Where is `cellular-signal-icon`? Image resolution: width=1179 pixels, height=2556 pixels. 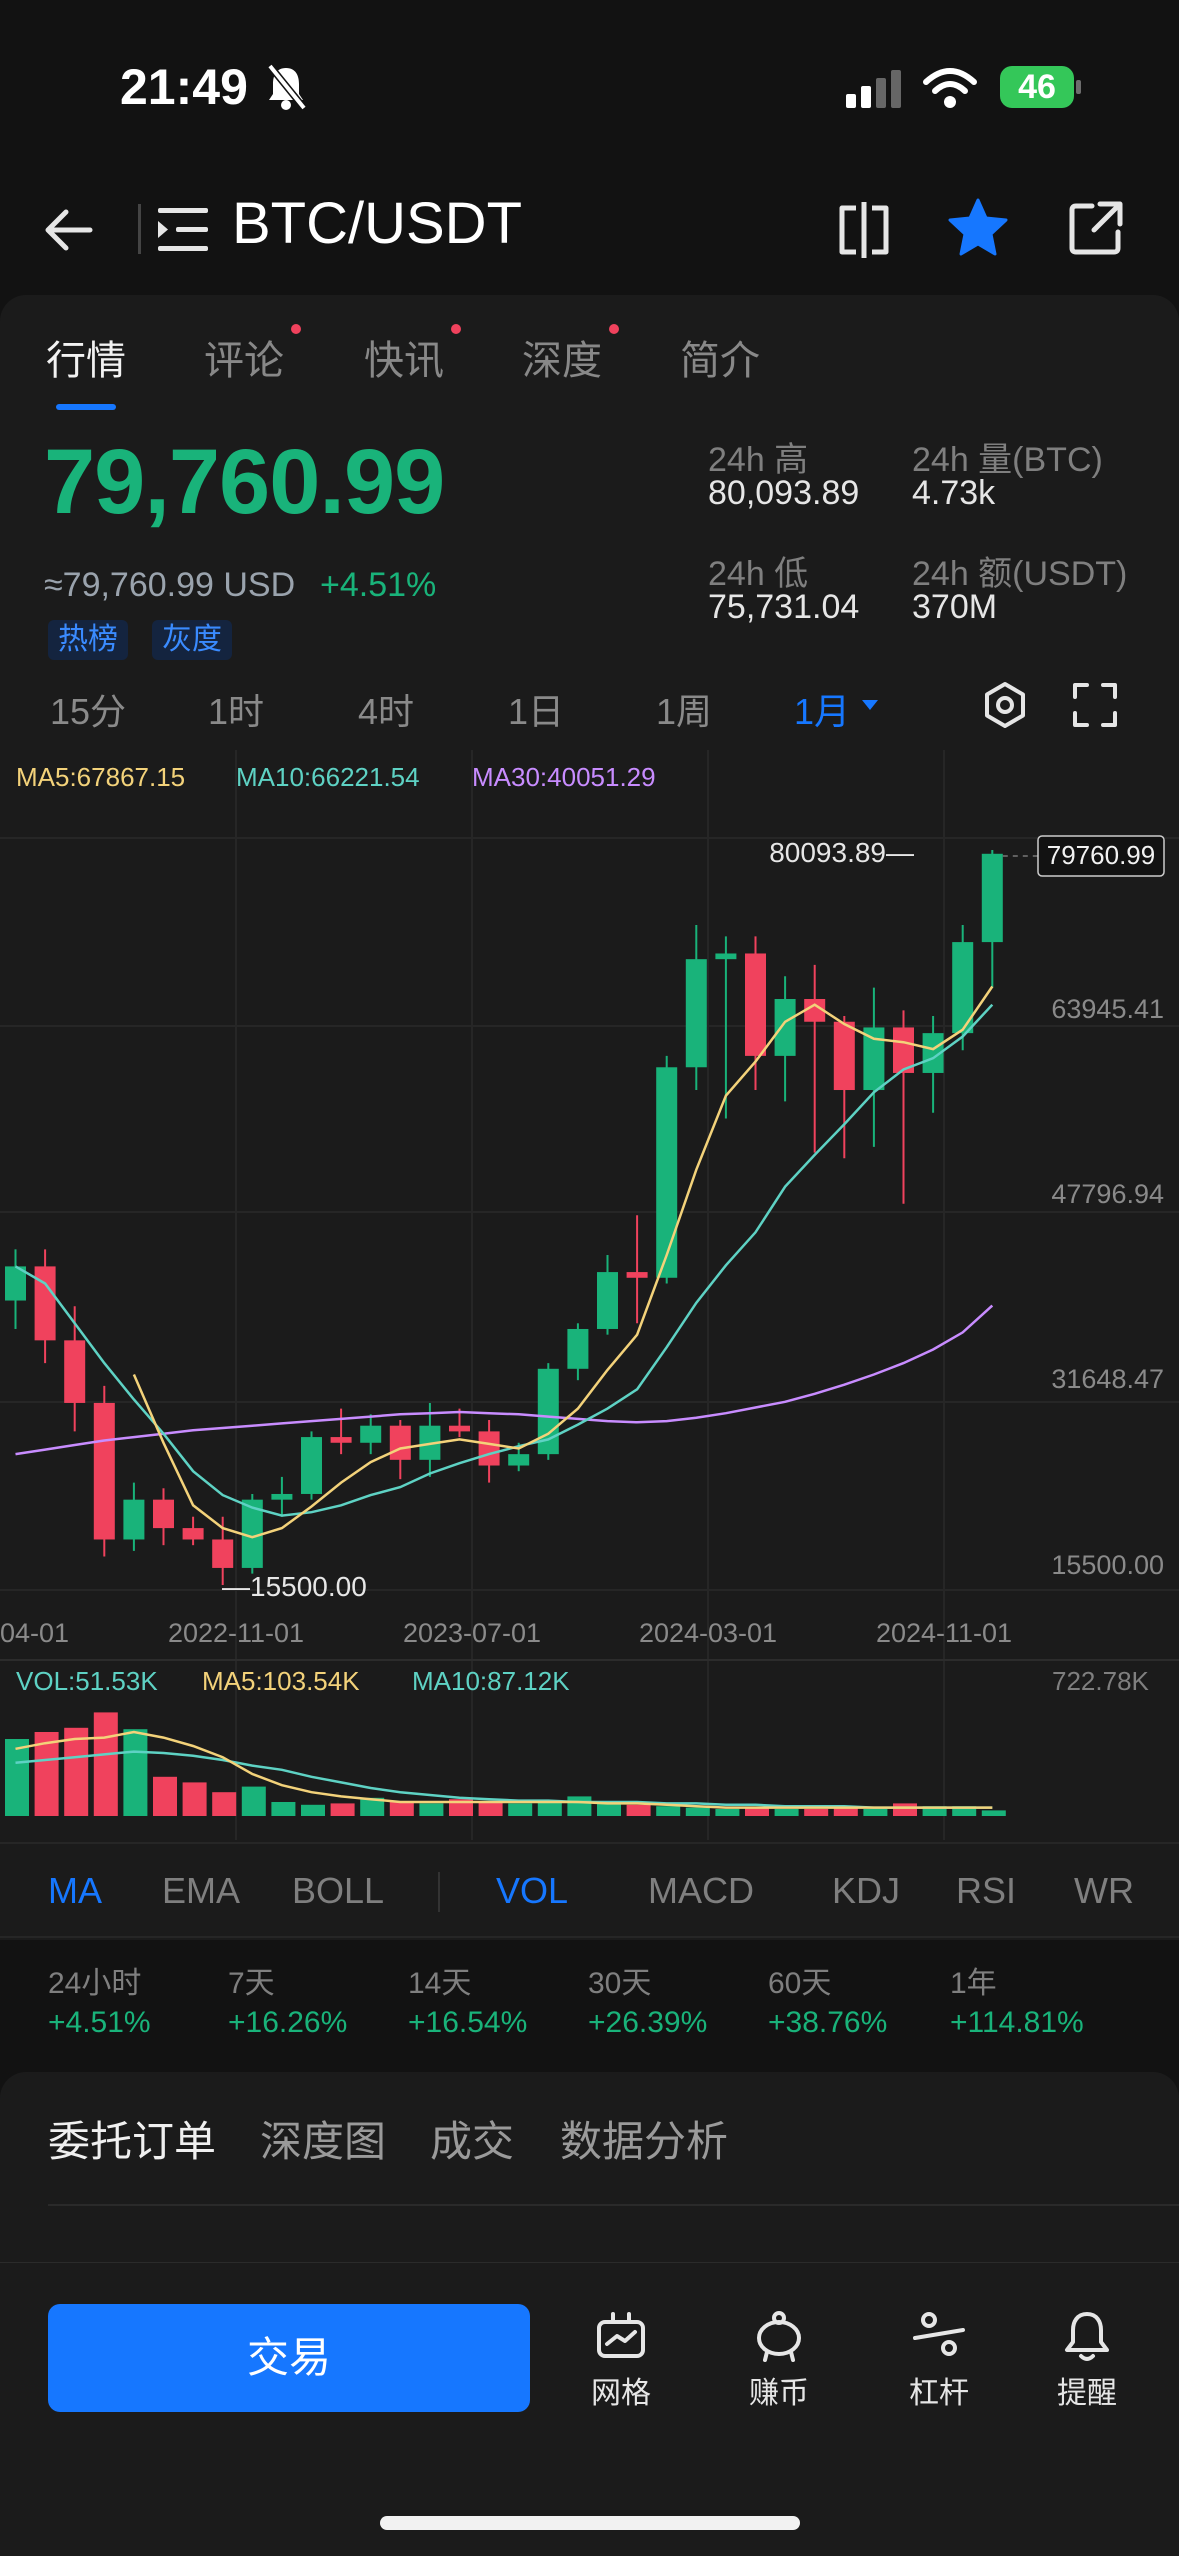
cellular-signal-icon is located at coordinates (873, 89).